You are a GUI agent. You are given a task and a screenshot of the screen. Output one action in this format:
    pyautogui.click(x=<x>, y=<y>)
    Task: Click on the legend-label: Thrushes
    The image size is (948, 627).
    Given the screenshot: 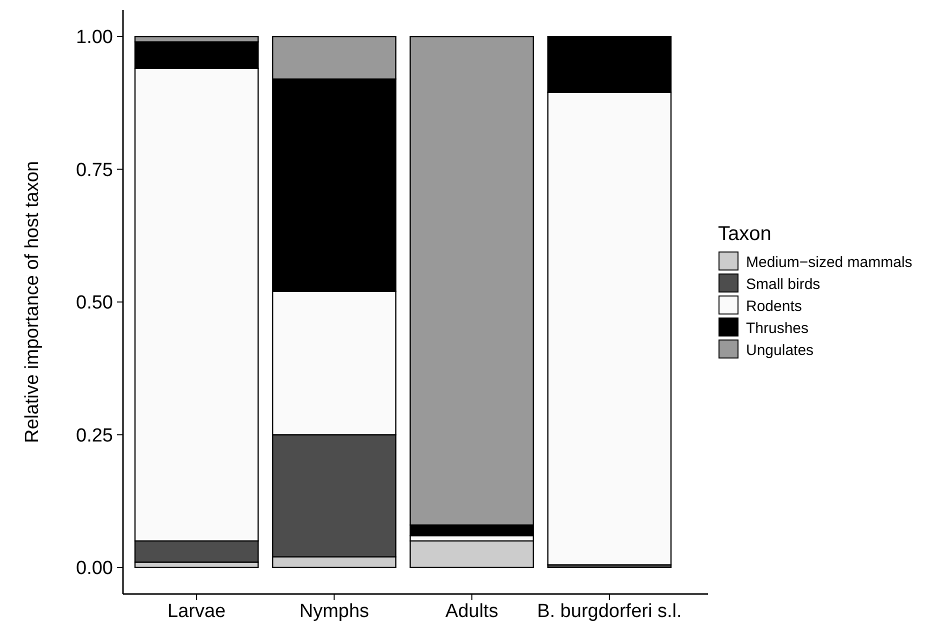 What is the action you would take?
    pyautogui.click(x=777, y=328)
    